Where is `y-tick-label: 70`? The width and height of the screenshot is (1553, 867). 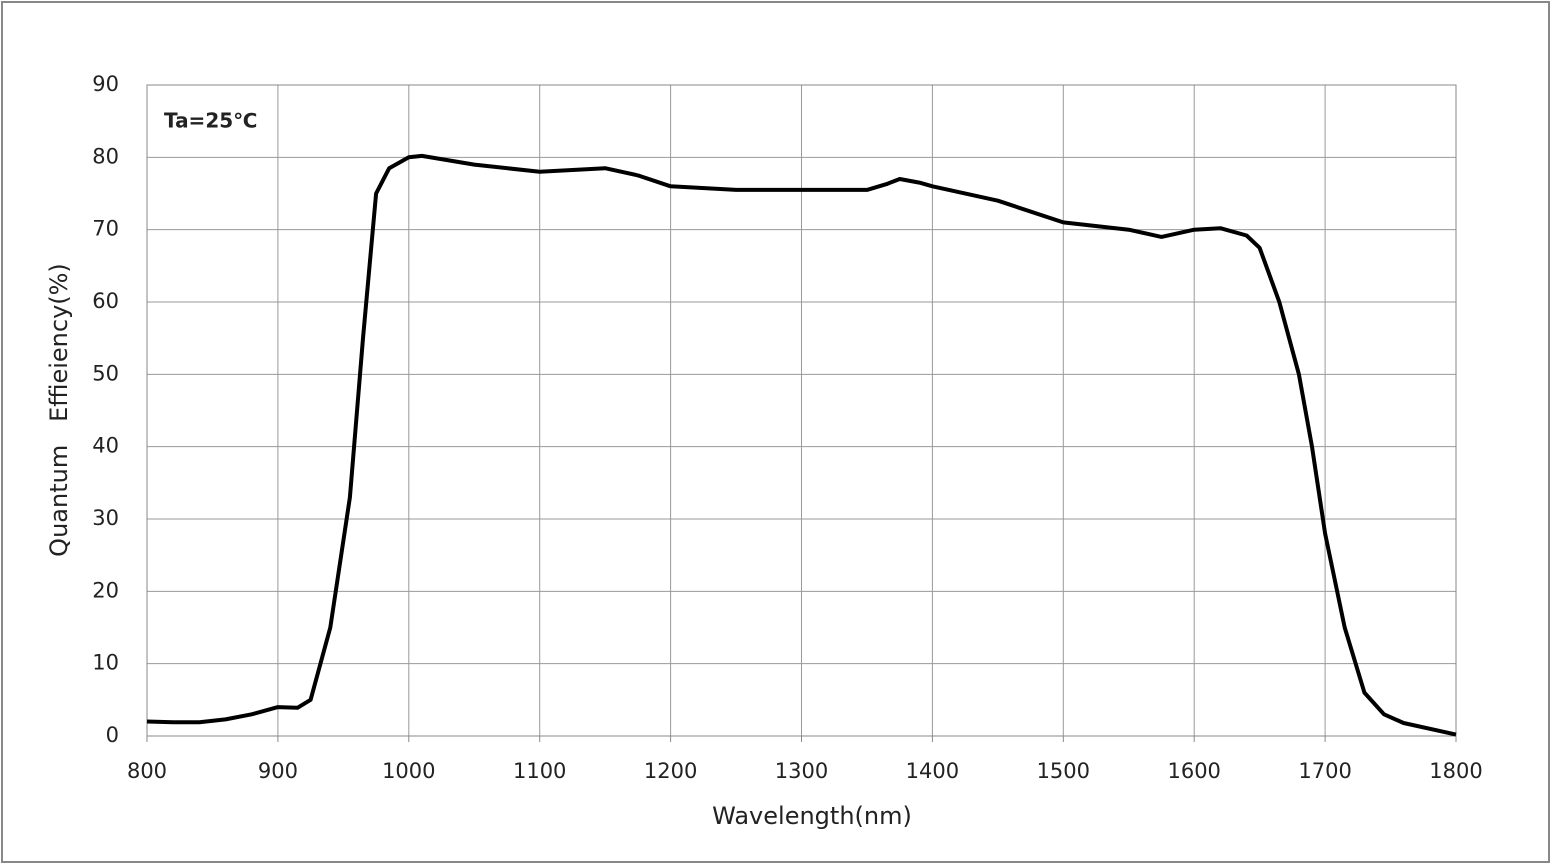 y-tick-label: 70 is located at coordinates (105, 229).